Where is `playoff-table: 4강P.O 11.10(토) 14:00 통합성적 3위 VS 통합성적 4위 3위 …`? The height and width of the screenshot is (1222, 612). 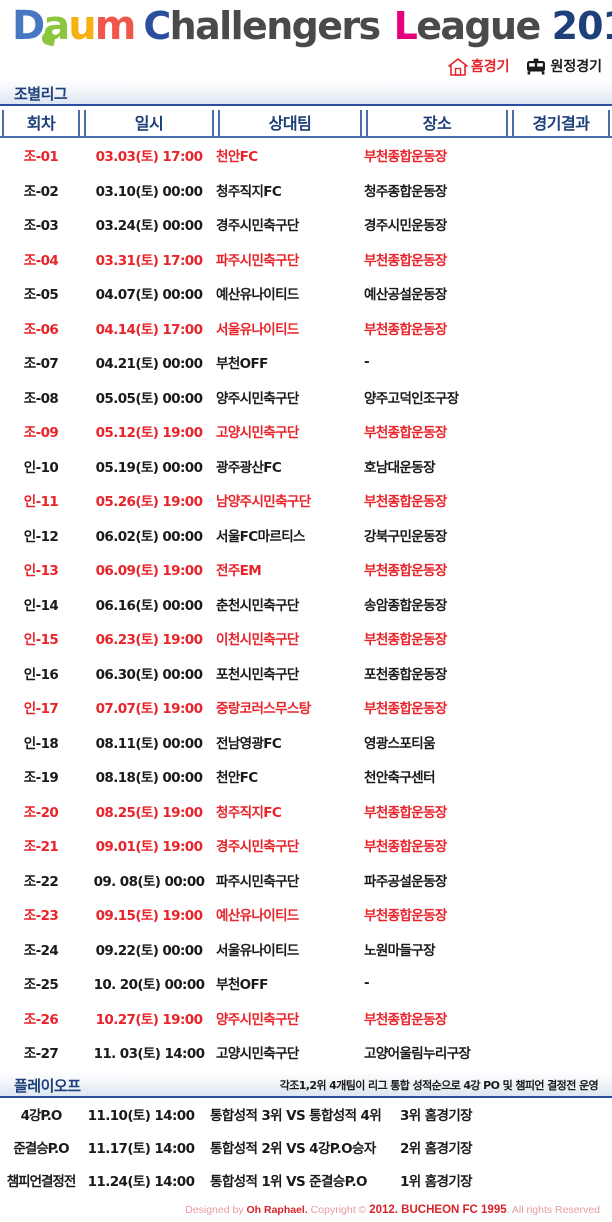 playoff-table: 4강P.O 11.10(토) 14:00 통합성적 3위 VS 통합성적 4위 3위 … is located at coordinates (306, 1147).